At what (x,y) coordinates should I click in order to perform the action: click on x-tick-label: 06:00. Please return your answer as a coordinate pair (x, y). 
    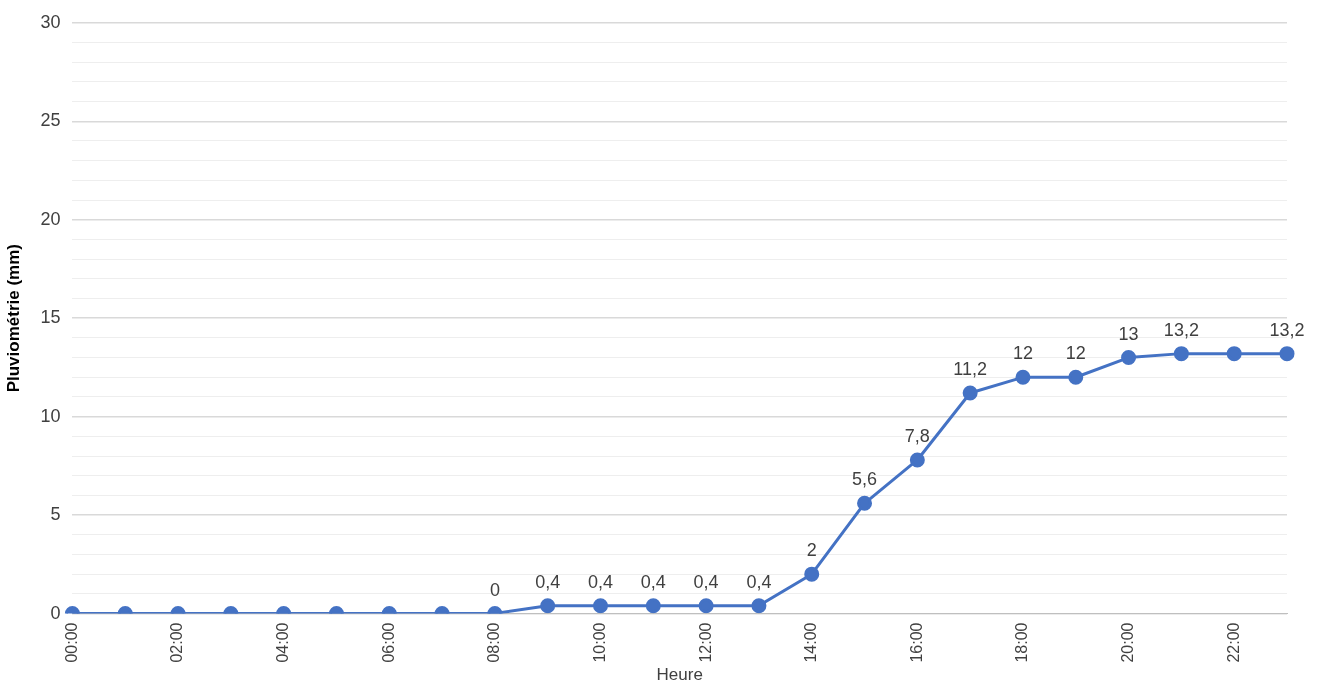
    Looking at the image, I should click on (388, 642).